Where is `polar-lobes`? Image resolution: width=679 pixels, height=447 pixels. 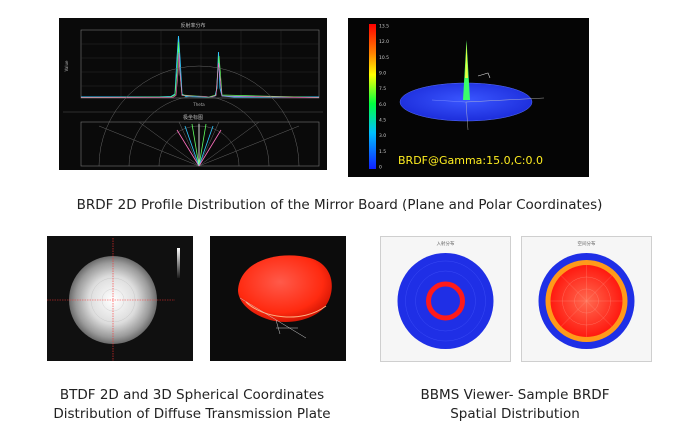 polar-lobes is located at coordinates (199, 145).